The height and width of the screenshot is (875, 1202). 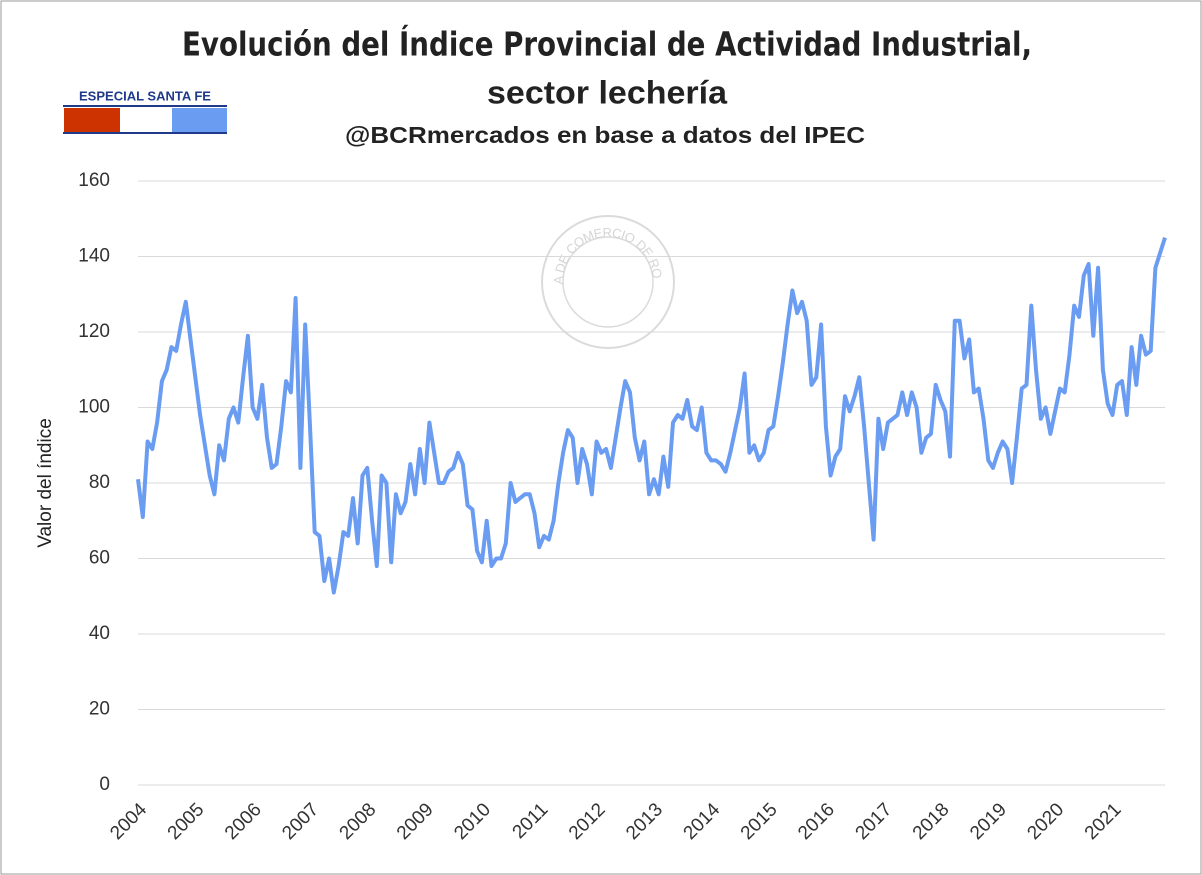 I want to click on y-axis-label: Valor del índice, so click(x=45, y=483).